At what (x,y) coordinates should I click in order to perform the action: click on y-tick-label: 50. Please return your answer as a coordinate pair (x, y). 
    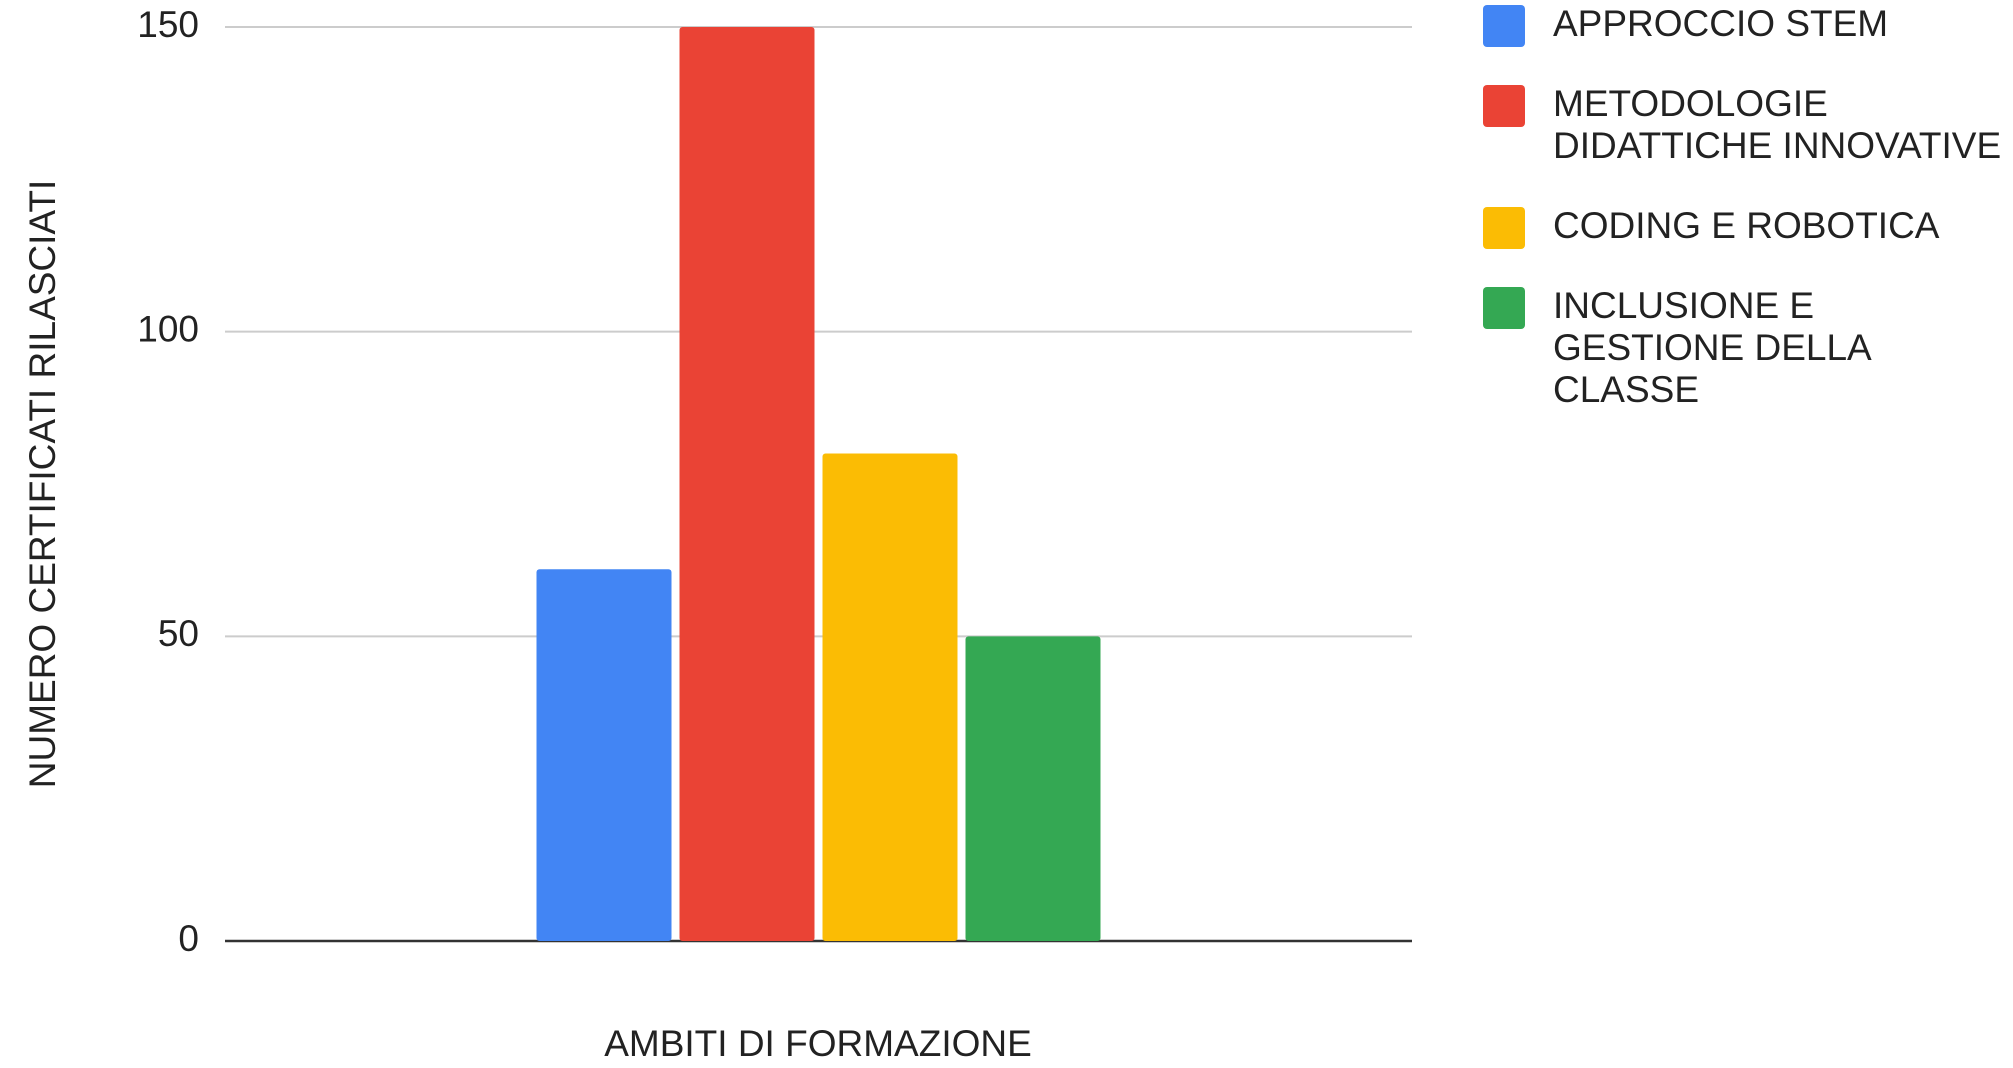
    Looking at the image, I should click on (178, 633).